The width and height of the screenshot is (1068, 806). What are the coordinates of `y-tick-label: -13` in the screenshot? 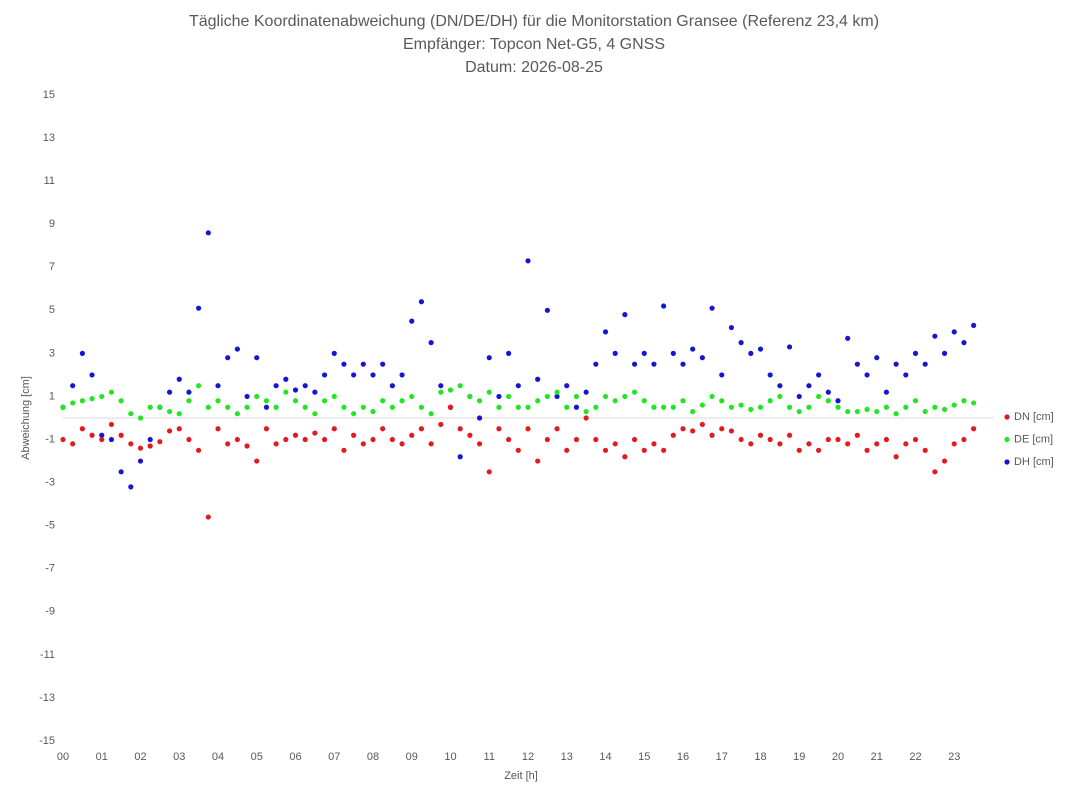 It's located at (47, 698).